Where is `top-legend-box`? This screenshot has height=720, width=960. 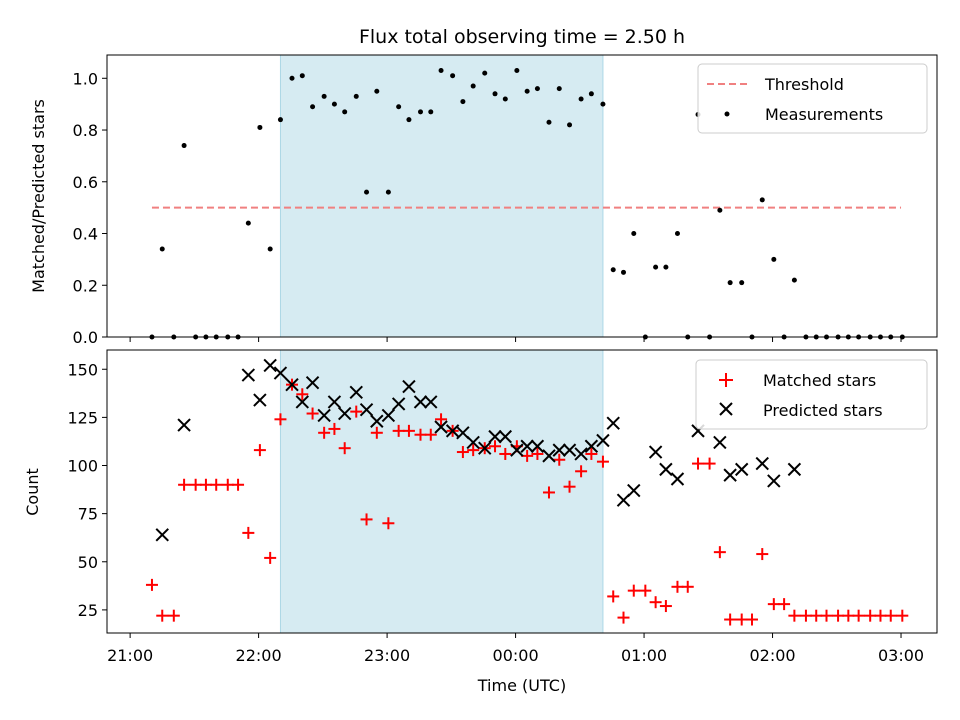
top-legend-box is located at coordinates (812, 98).